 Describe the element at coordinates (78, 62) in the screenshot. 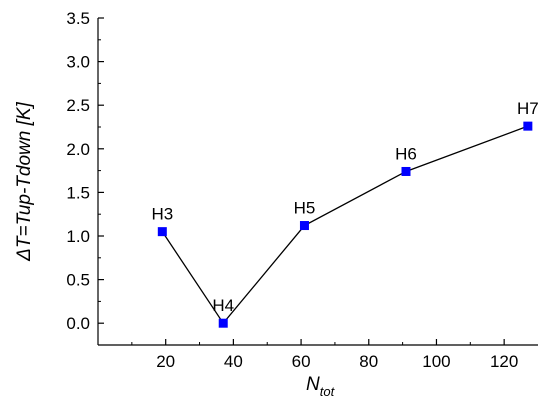

I see `y-tick-label: 3.0` at that location.